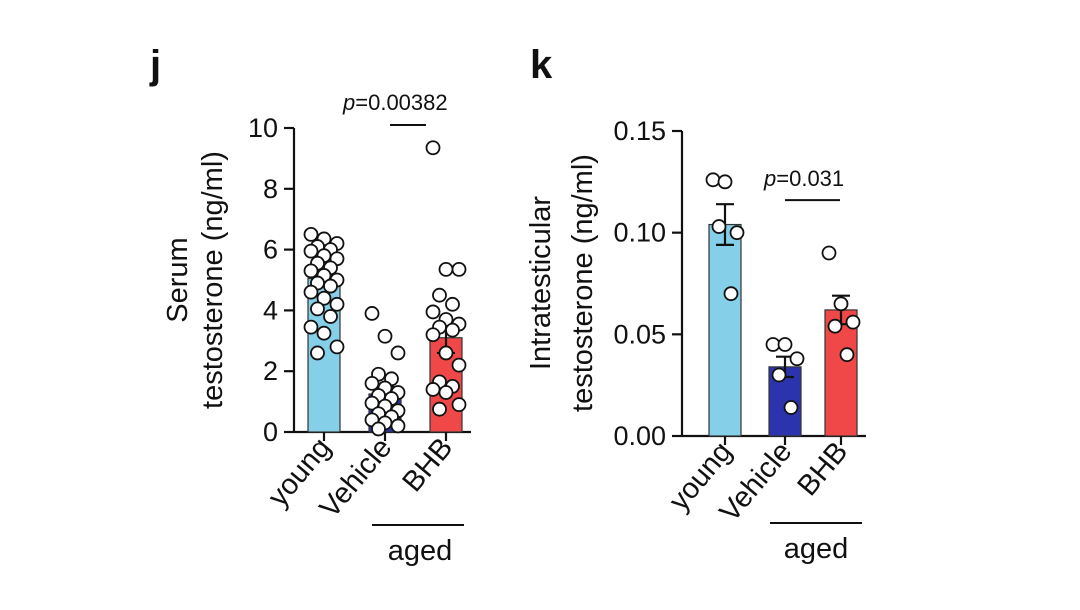 This screenshot has height=610, width=1080. Describe the element at coordinates (270, 189) in the screenshot. I see `y-tick-label: 8` at that location.